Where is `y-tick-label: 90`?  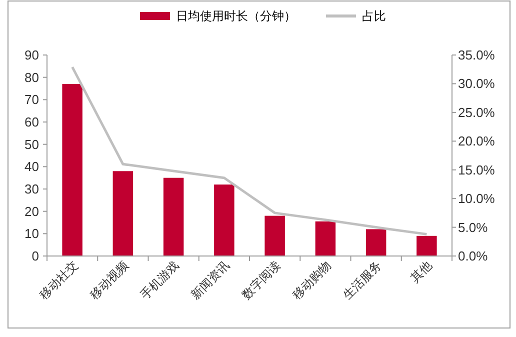 y-tick-label: 90 is located at coordinates (31, 55).